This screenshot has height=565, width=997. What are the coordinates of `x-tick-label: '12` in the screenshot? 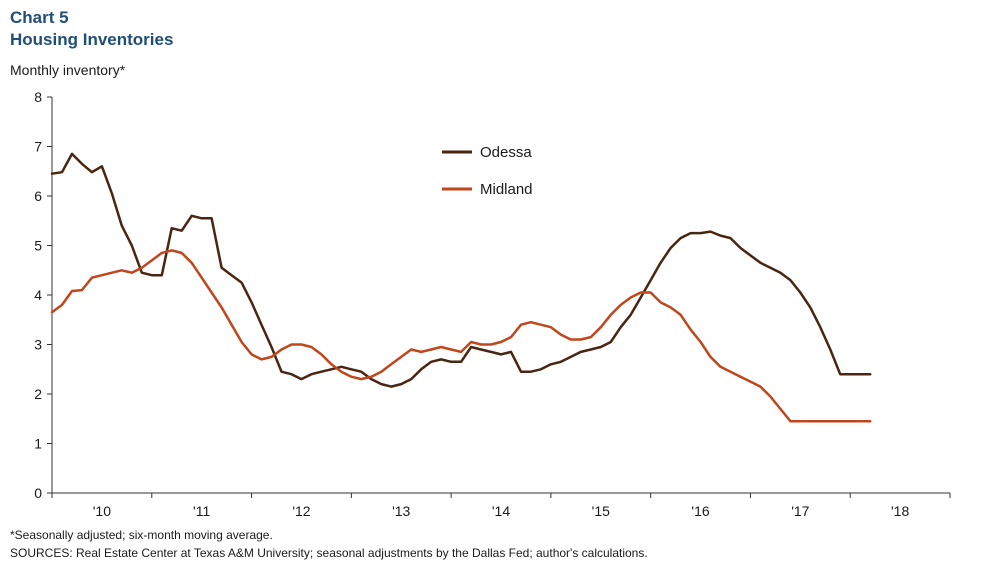 It's located at (301, 511).